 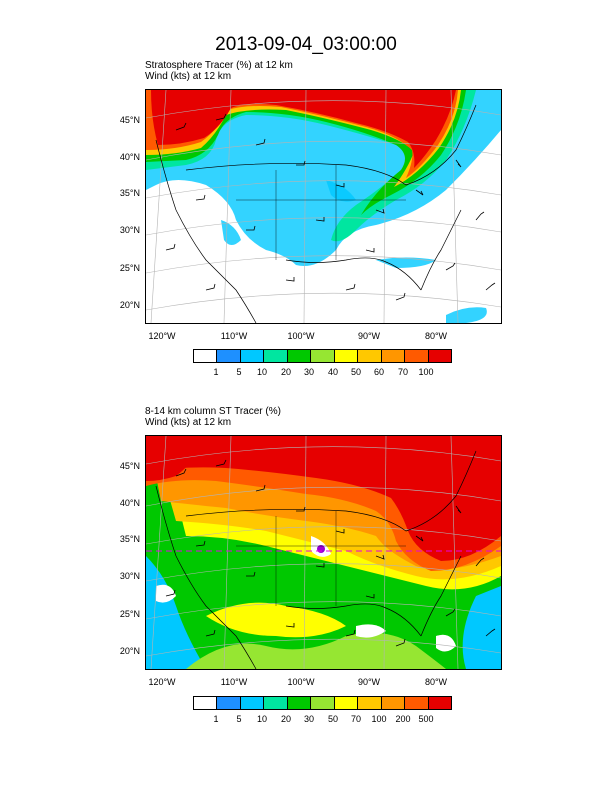 What do you see at coordinates (306, 44) in the screenshot?
I see `figure-title: 2013-09-04_03:00:00` at bounding box center [306, 44].